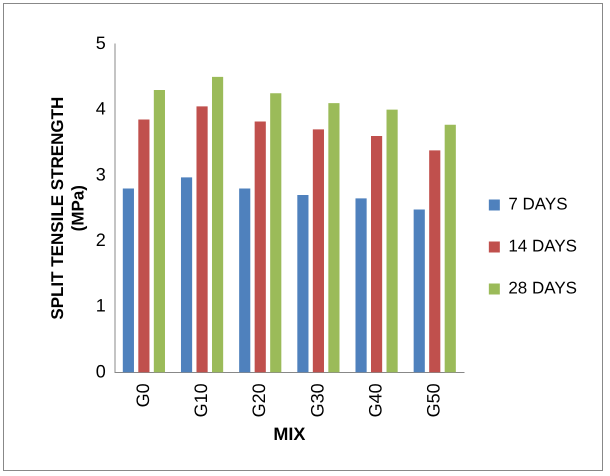 This screenshot has width=610, height=476. What do you see at coordinates (101, 240) in the screenshot?
I see `y-tick-label: 2` at bounding box center [101, 240].